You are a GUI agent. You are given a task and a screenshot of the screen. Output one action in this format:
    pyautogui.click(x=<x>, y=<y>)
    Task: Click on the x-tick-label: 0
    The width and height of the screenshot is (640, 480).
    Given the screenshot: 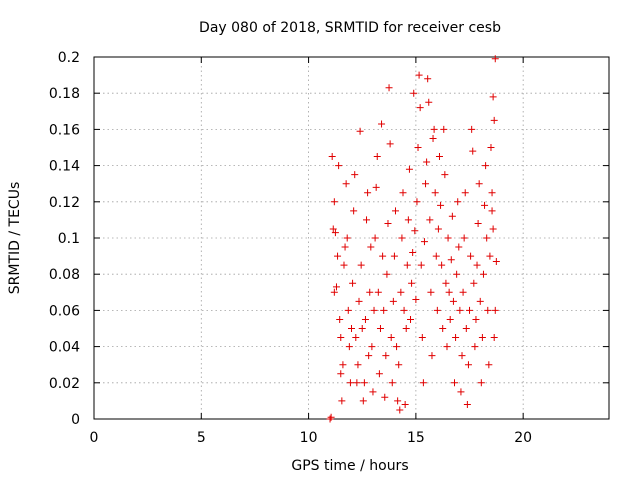 What is the action you would take?
    pyautogui.click(x=94, y=438)
    